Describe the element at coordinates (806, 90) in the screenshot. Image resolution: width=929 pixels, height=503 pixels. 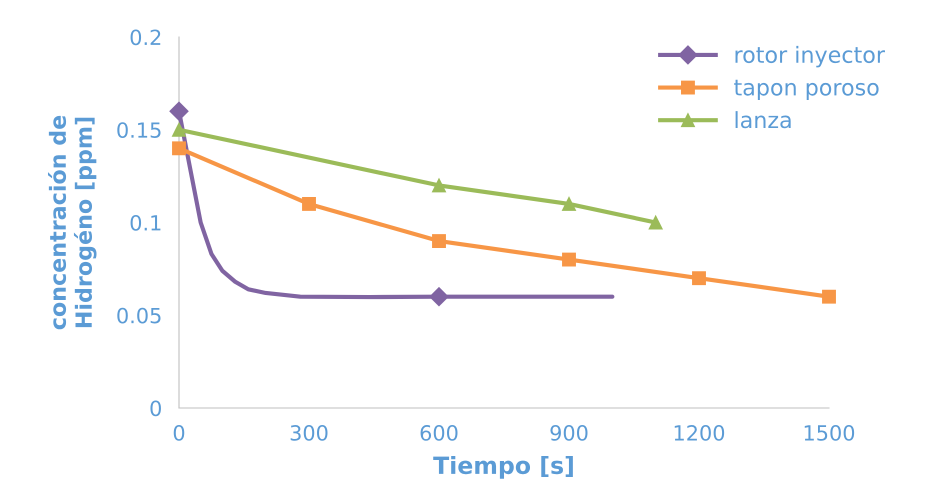
I see `legend-label: tapon poroso` at that location.